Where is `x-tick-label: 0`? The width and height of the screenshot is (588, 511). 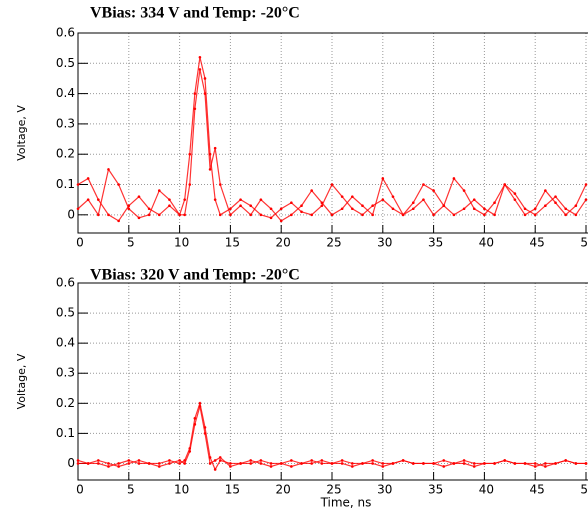
x-tick-label: 0 is located at coordinates (80, 490).